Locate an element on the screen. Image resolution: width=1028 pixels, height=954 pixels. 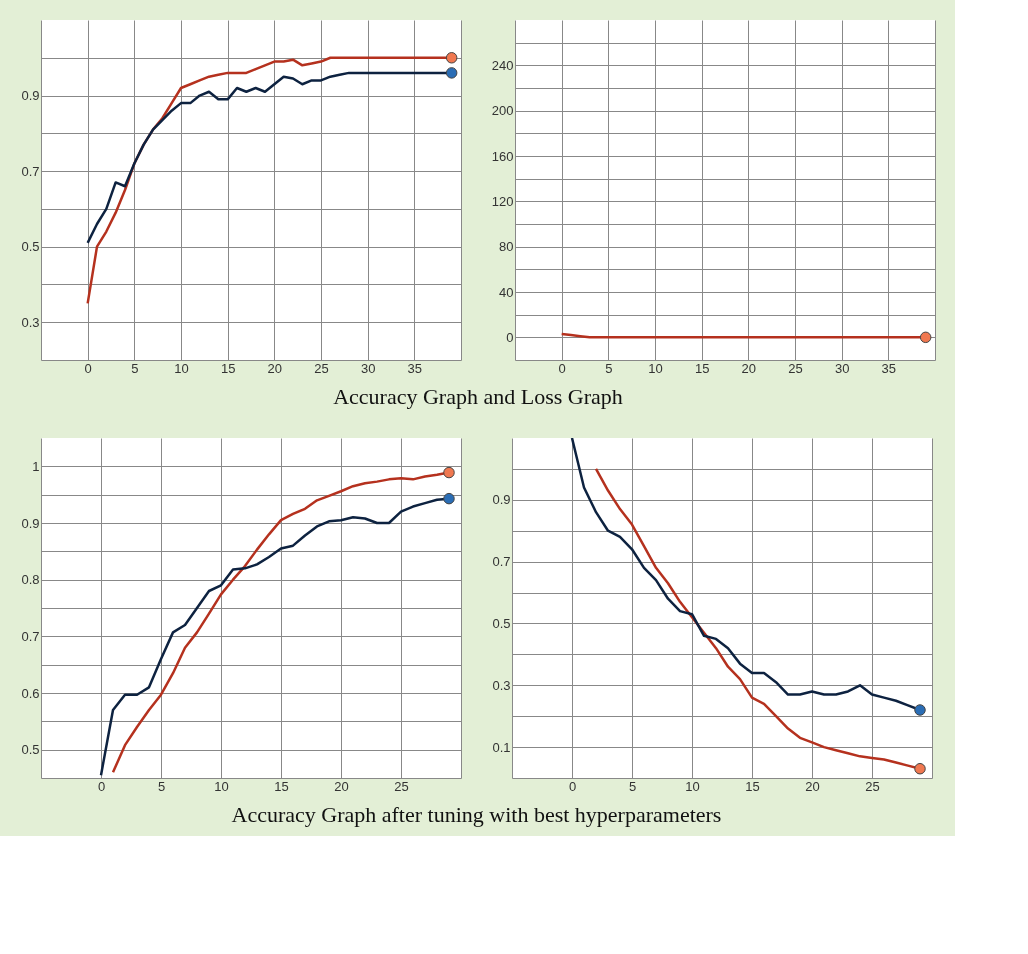
text: Accuracy Graph and Loss Graph is located at coordinates (478, 396).